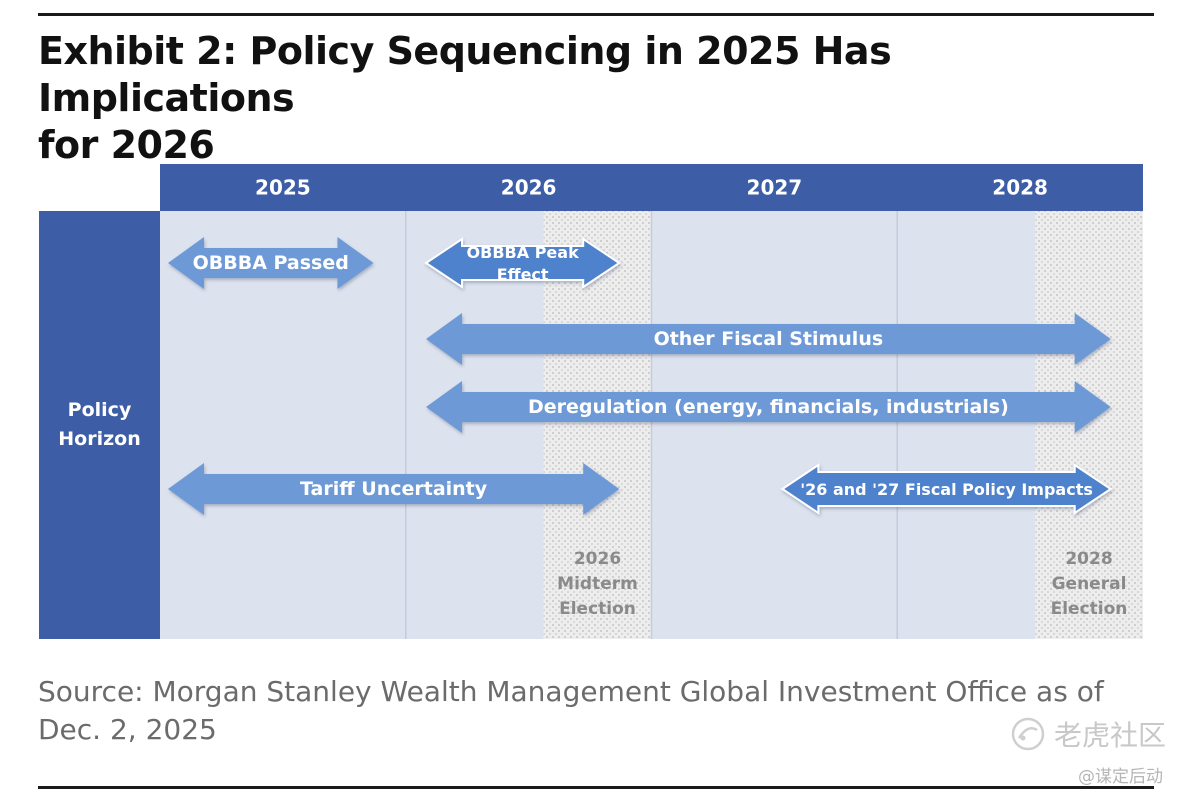 This screenshot has height=802, width=1204. I want to click on arrow-tariff-uncertainty, so click(394, 489).